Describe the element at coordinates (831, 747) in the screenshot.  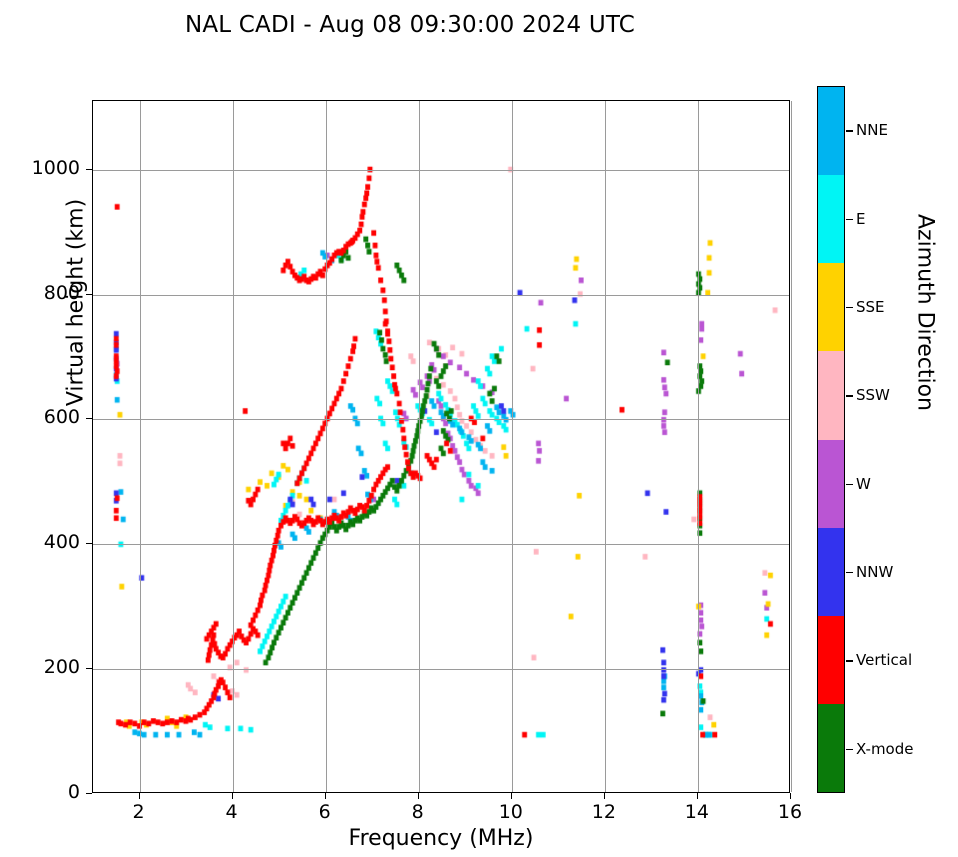
I see `colorbar-segment-x-mode` at that location.